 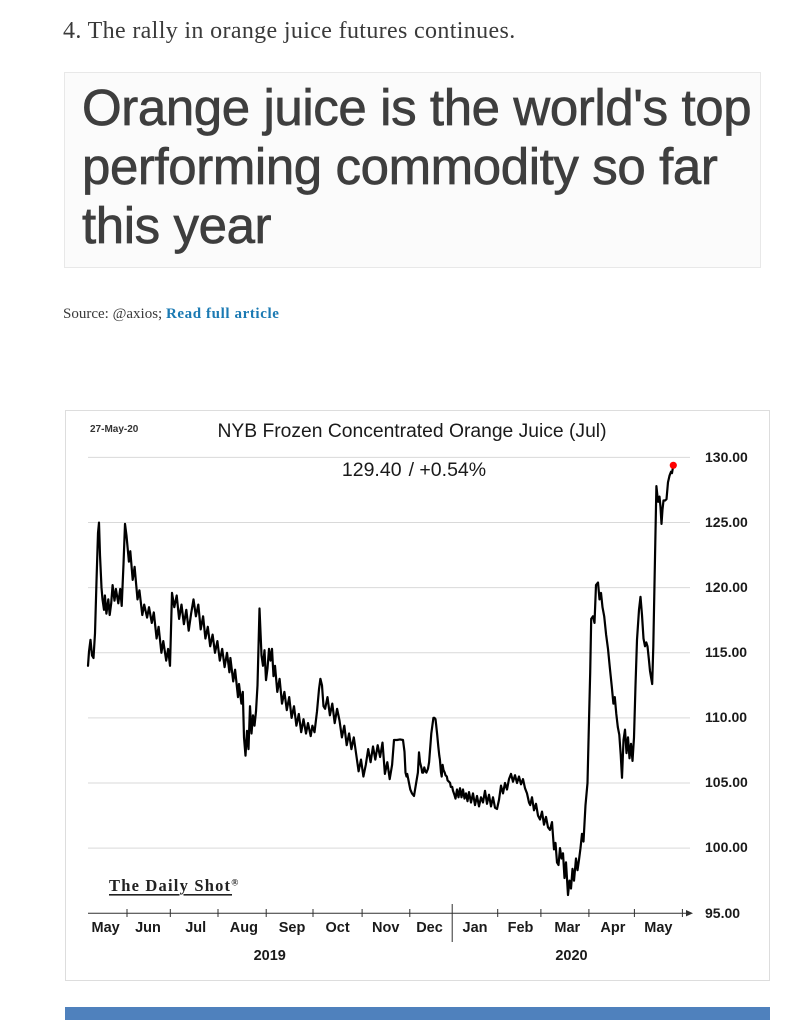 I want to click on svg-text: Sep, so click(x=292, y=928).